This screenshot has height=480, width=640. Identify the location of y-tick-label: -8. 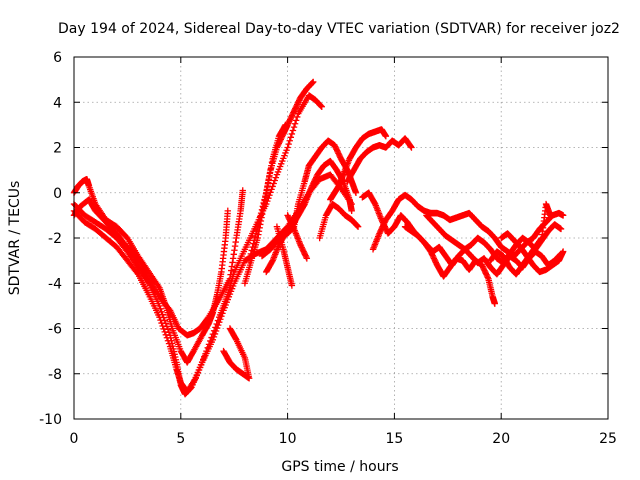
(55, 375).